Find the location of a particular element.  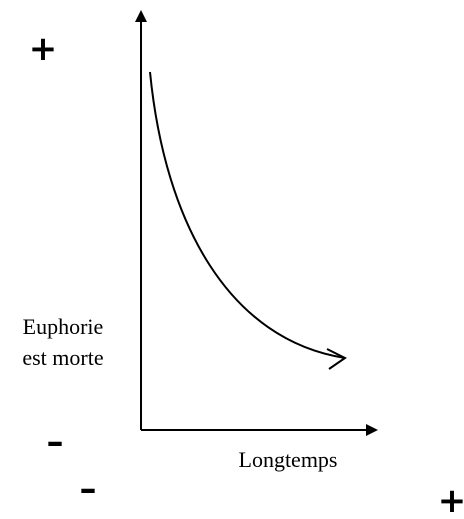

y-label-line: Euphorie is located at coordinates (63, 326).